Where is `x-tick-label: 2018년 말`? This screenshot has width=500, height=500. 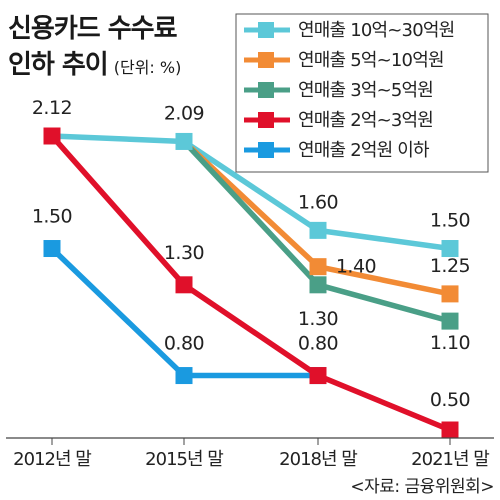 x-tick-label: 2018년 말 is located at coordinates (318, 459).